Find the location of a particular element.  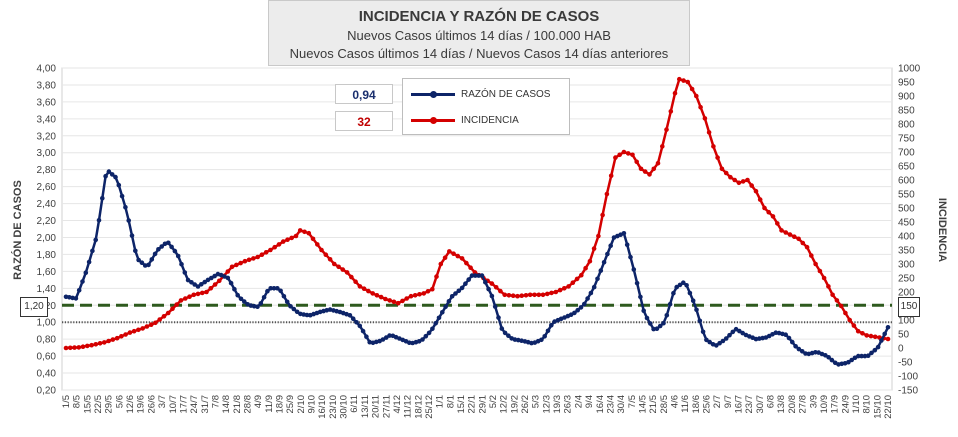

x-tick-label: 9/10 is located at coordinates (312, 404).